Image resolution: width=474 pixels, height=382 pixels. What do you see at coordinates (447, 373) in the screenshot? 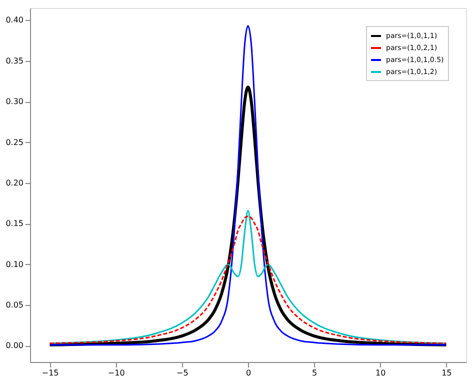
I see `x-tick-label: 15` at bounding box center [447, 373].